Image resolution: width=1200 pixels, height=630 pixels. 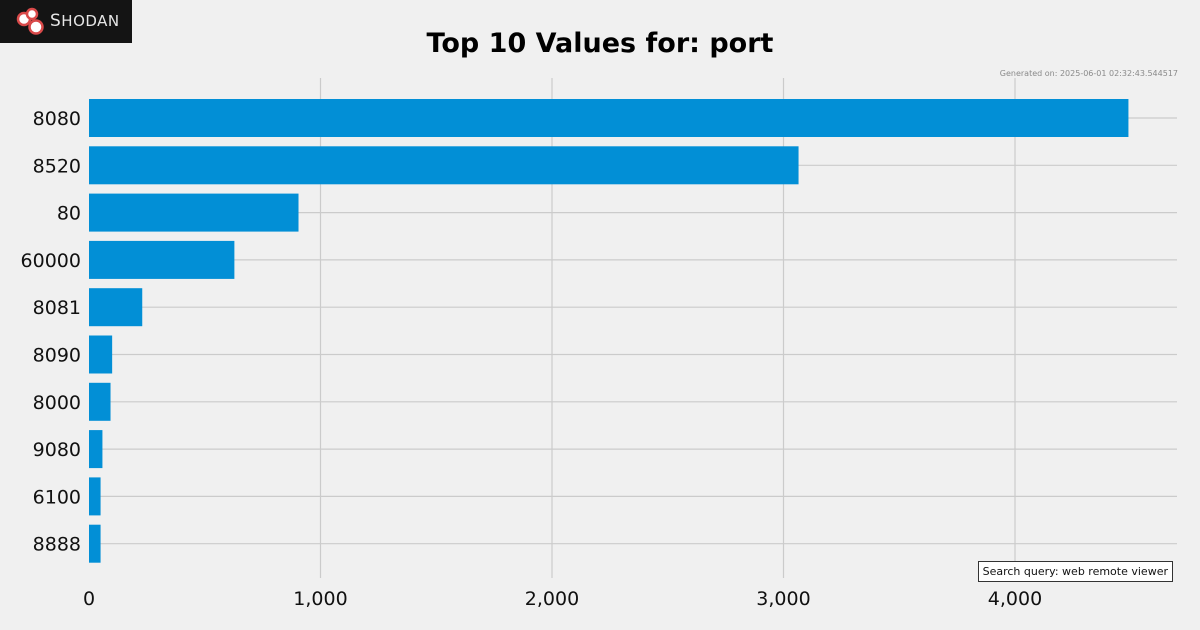 I want to click on y-label-8000: 8000, so click(x=57, y=403).